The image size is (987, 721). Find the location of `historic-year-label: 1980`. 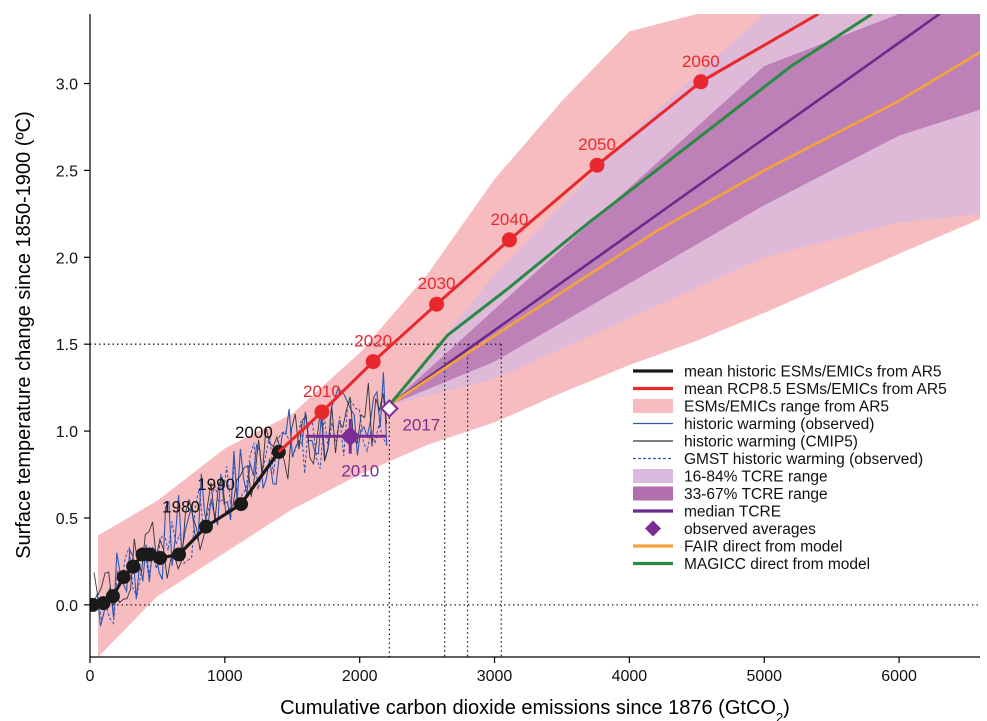

historic-year-label: 1980 is located at coordinates (181, 507).